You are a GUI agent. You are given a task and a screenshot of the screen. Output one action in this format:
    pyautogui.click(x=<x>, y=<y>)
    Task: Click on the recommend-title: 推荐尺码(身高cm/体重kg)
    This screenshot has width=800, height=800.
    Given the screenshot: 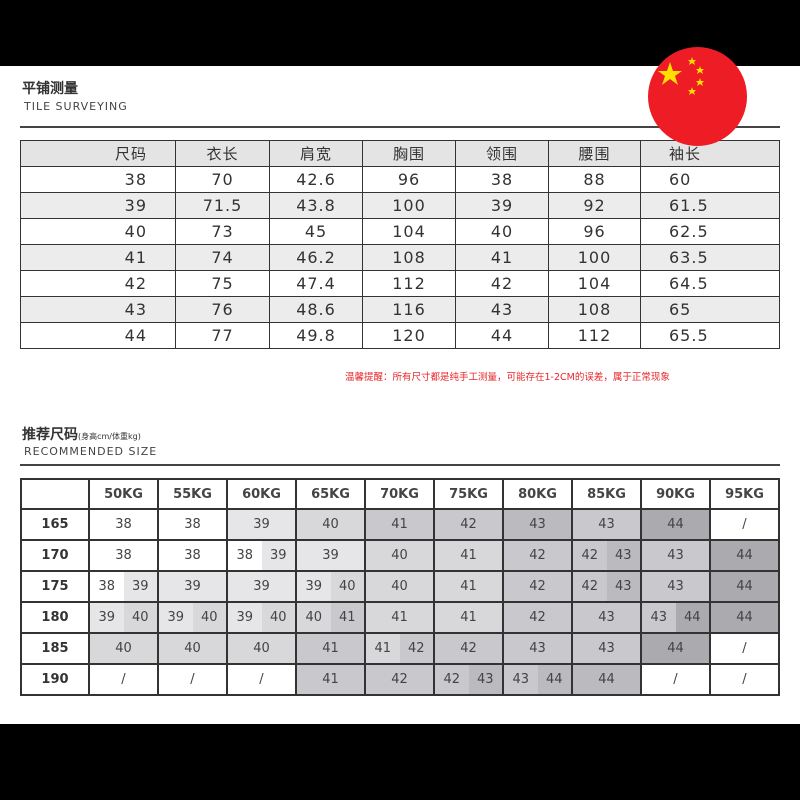 What is the action you would take?
    pyautogui.click(x=81, y=435)
    